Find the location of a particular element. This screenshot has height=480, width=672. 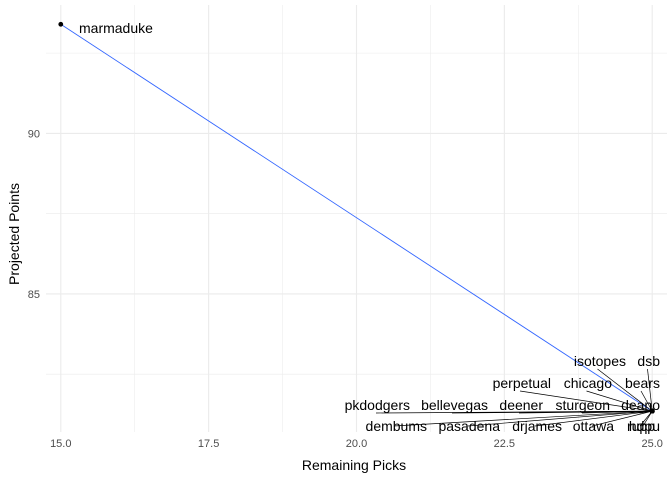

x-tick-label: 22.5 is located at coordinates (504, 444).